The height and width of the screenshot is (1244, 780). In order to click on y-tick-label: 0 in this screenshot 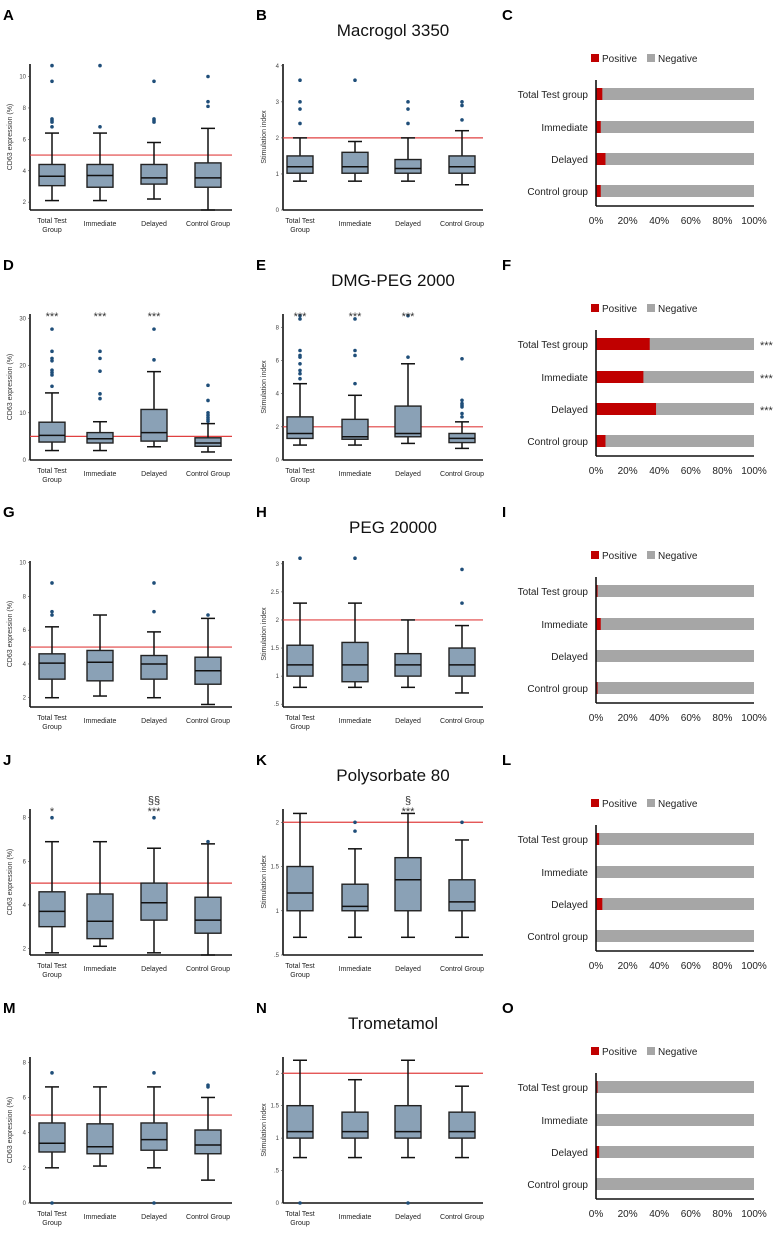, I will do `click(278, 211)`.